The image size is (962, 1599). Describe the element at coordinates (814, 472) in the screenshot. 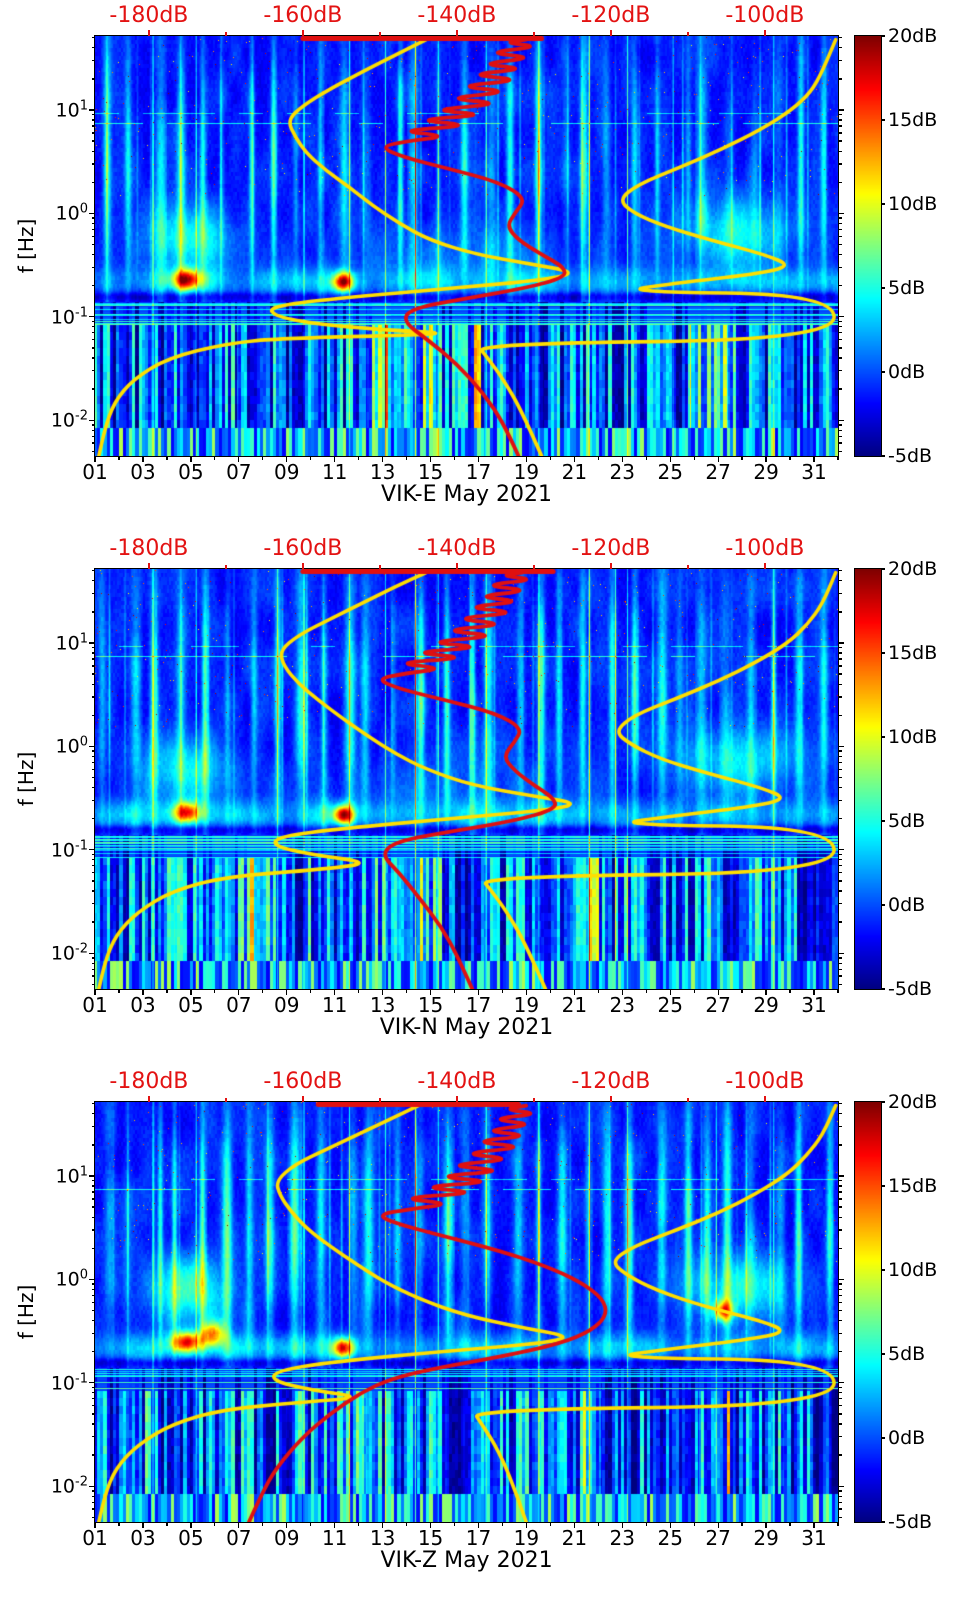

I see `x-tick-label: 31` at that location.